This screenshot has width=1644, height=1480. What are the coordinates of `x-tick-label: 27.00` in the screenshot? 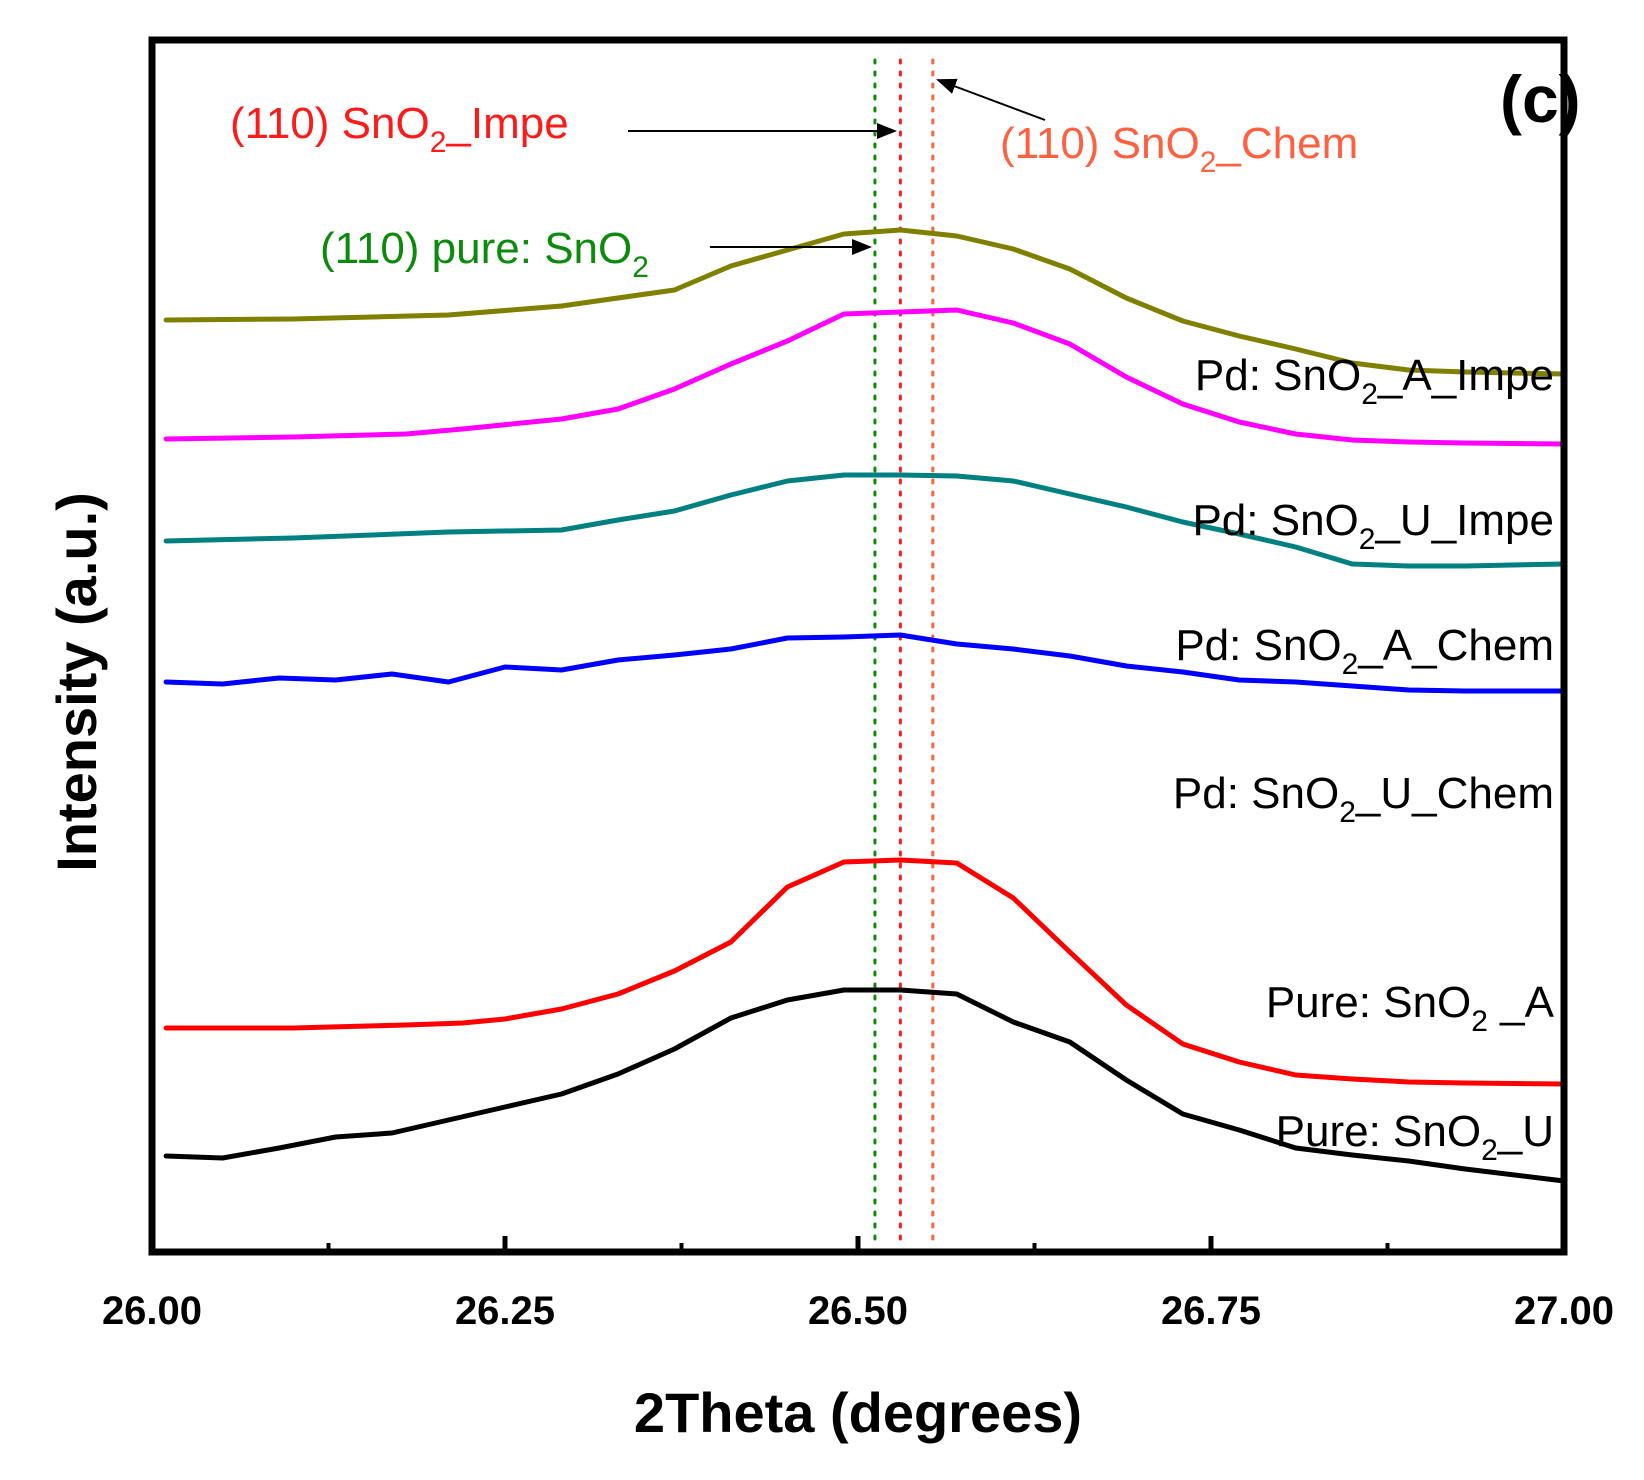 It's located at (1564, 1311).